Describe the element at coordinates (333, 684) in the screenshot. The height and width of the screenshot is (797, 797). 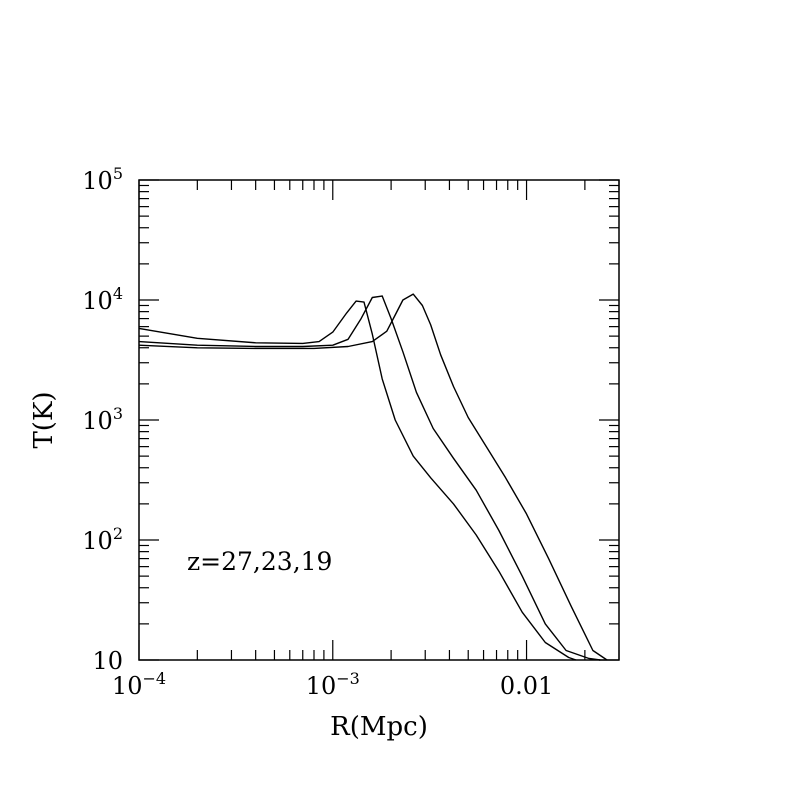
I see `x-tick-label: 10⁻³` at that location.